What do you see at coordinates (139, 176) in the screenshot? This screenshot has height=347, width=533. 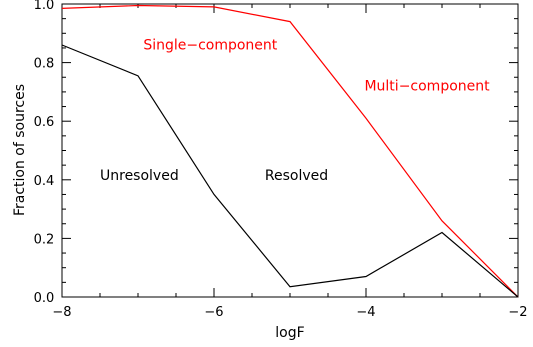 I see `annotation-label: Unresolved` at bounding box center [139, 176].